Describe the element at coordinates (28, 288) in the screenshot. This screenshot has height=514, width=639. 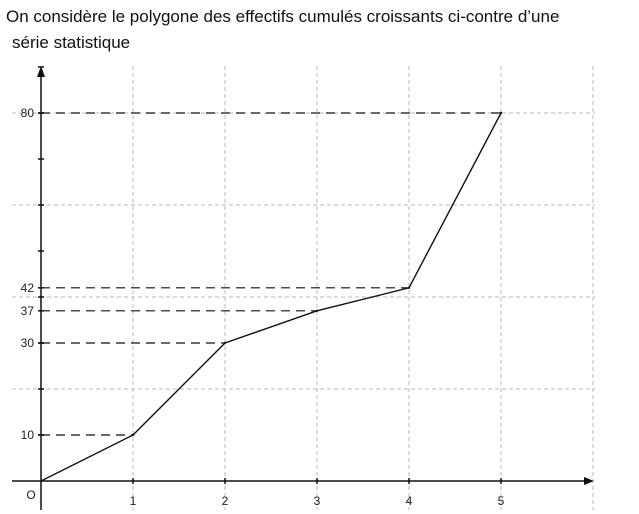
I see `y-tick-label-42: 42` at that location.